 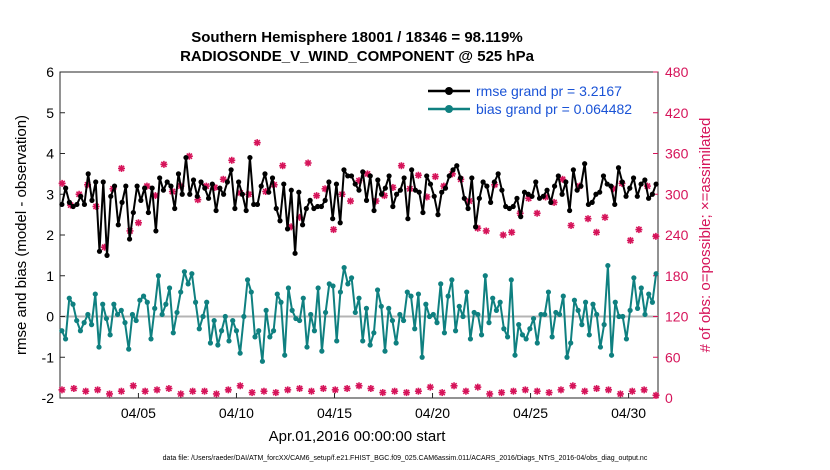 I want to click on x-axis-label: Apr.01,2016 00:00:00 start, so click(x=358, y=436).